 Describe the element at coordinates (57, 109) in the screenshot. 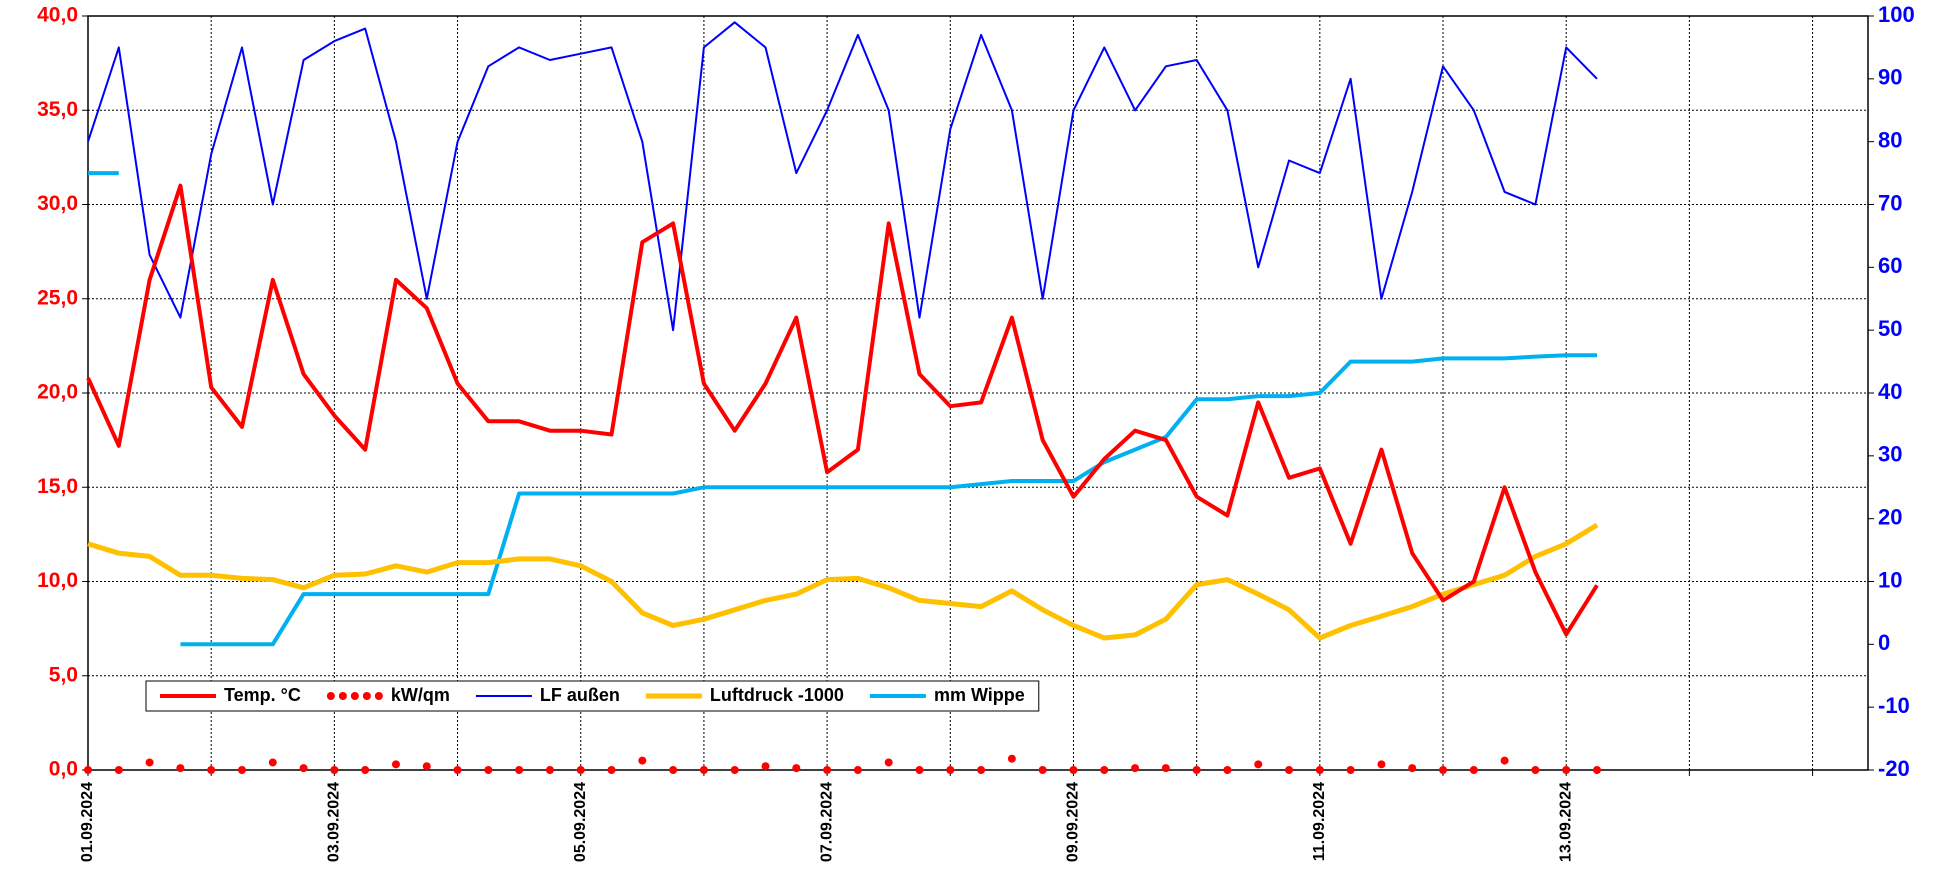

I see `y-tick-label: 35,0` at that location.